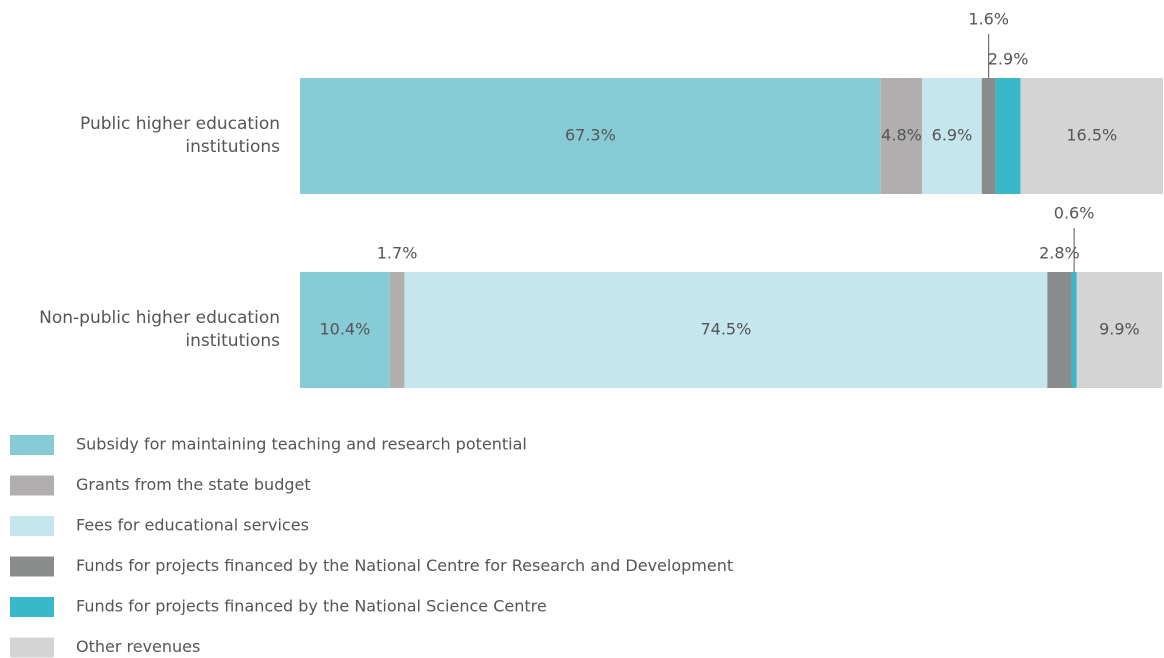  What do you see at coordinates (138, 646) in the screenshot?
I see `legend-label: Other revenues` at bounding box center [138, 646].